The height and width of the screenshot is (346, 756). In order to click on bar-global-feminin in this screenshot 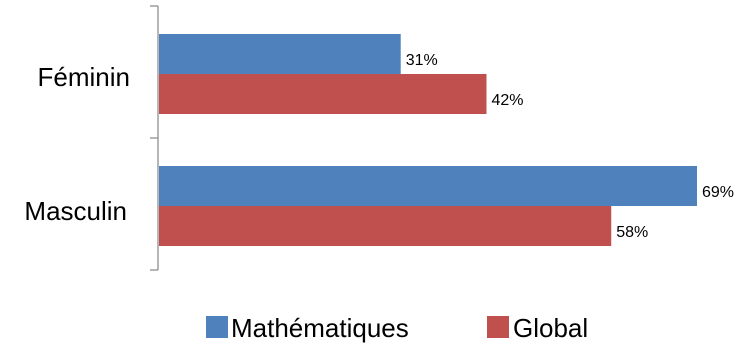, I will do `click(323, 94)`.